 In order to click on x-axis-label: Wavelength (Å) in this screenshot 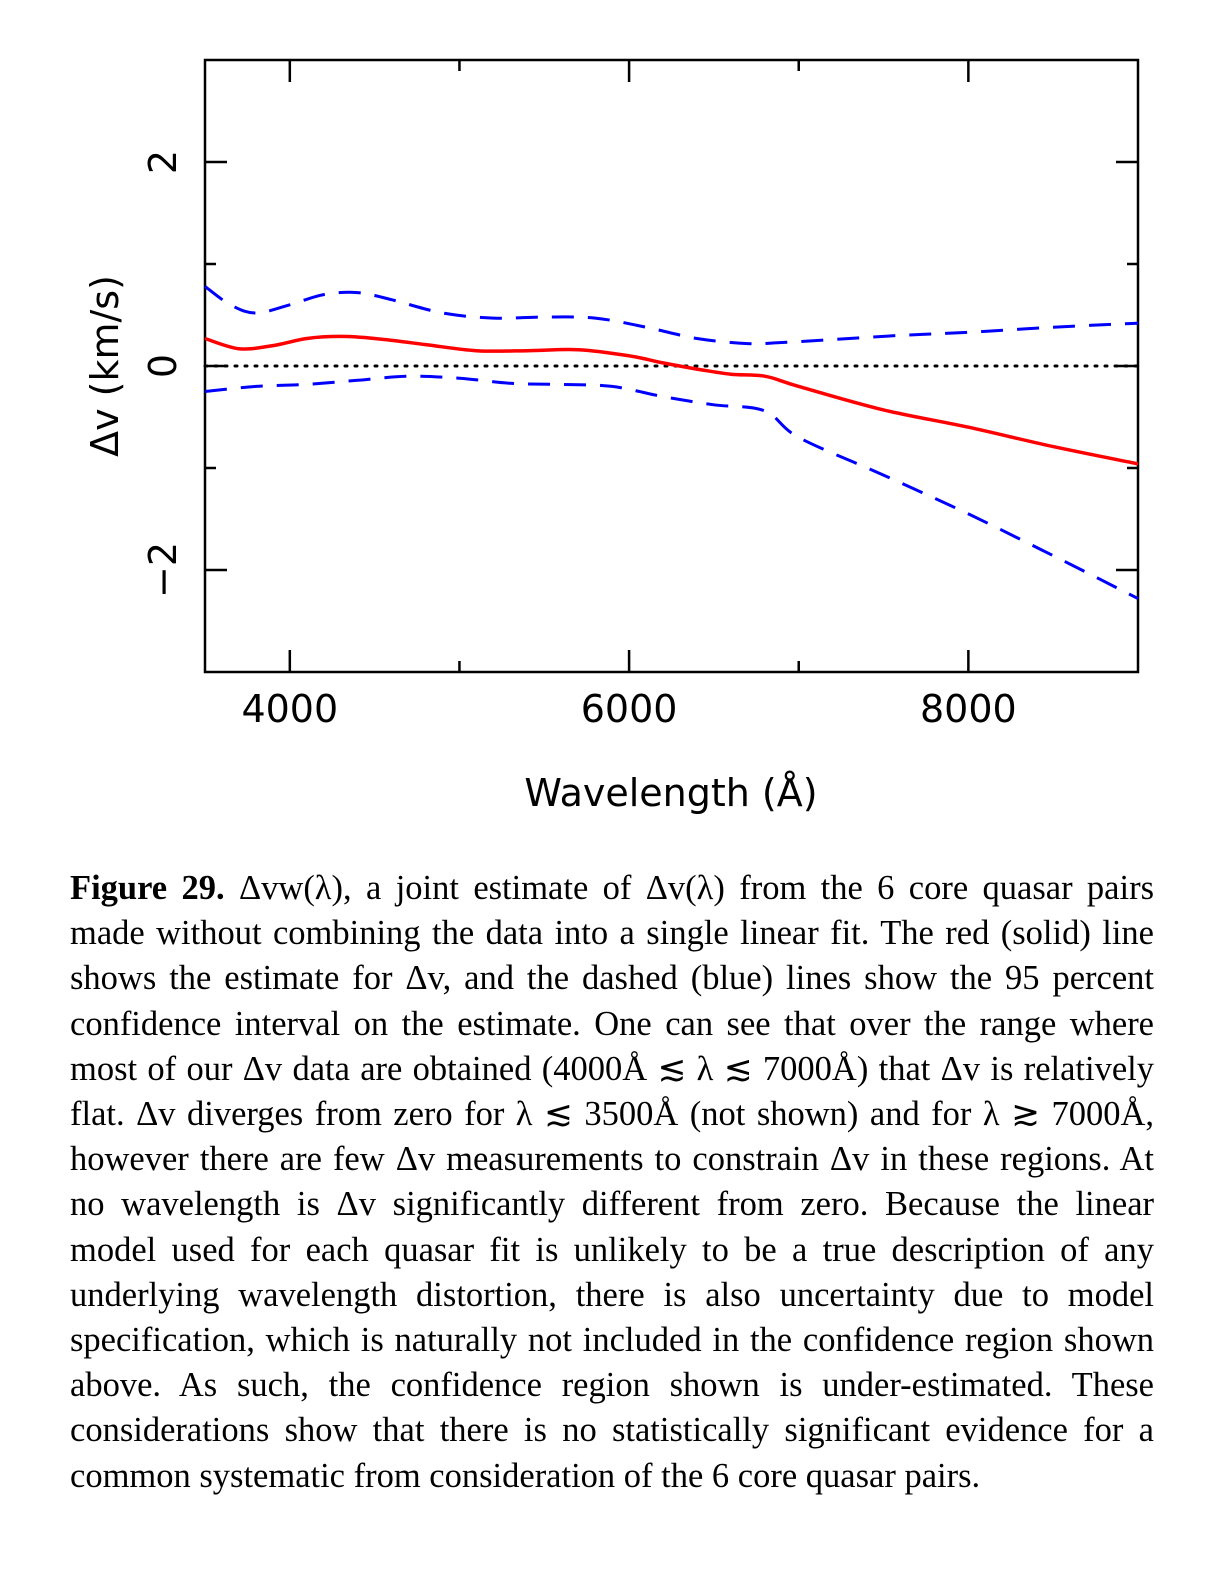, I will do `click(670, 793)`.